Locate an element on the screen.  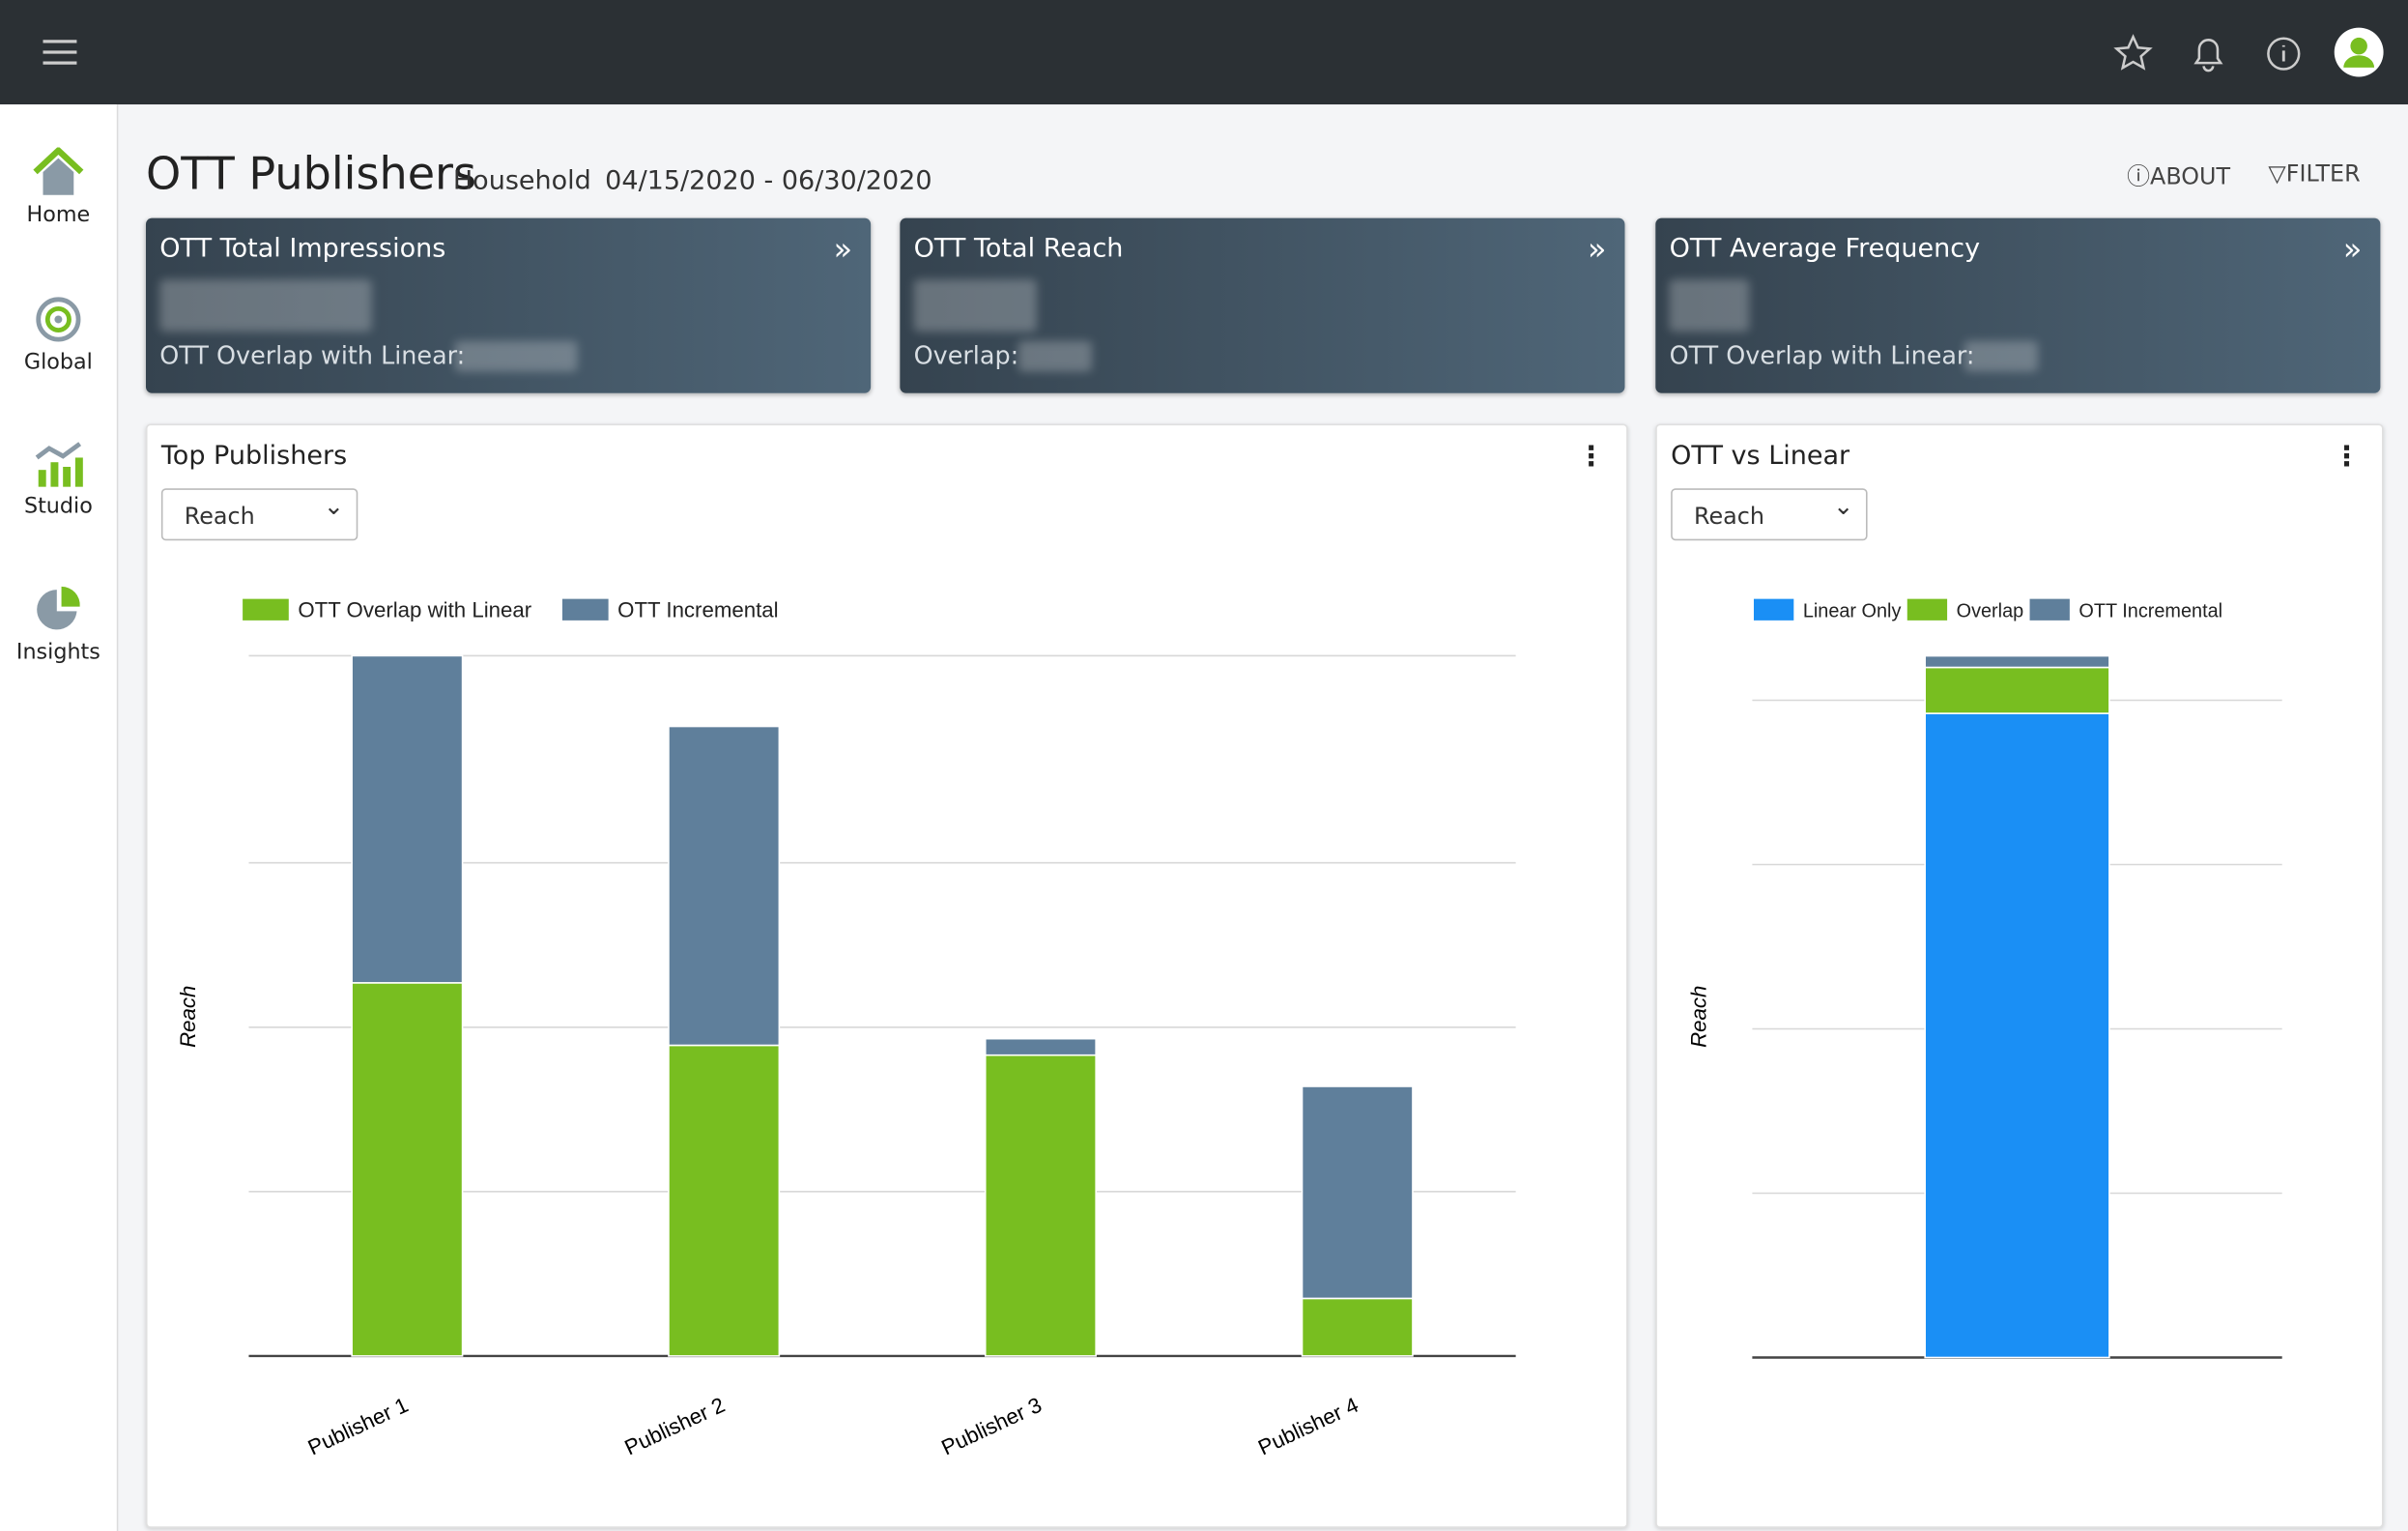
kpi-title: OTT Total Reach is located at coordinates (1019, 249).